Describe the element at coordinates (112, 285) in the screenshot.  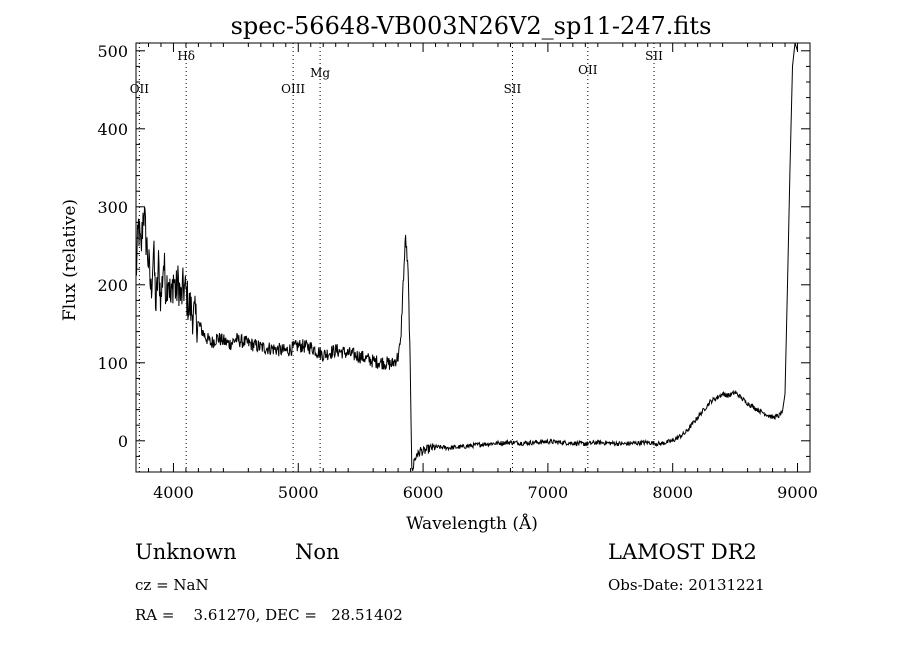
I see `y-tick-label: 200` at that location.